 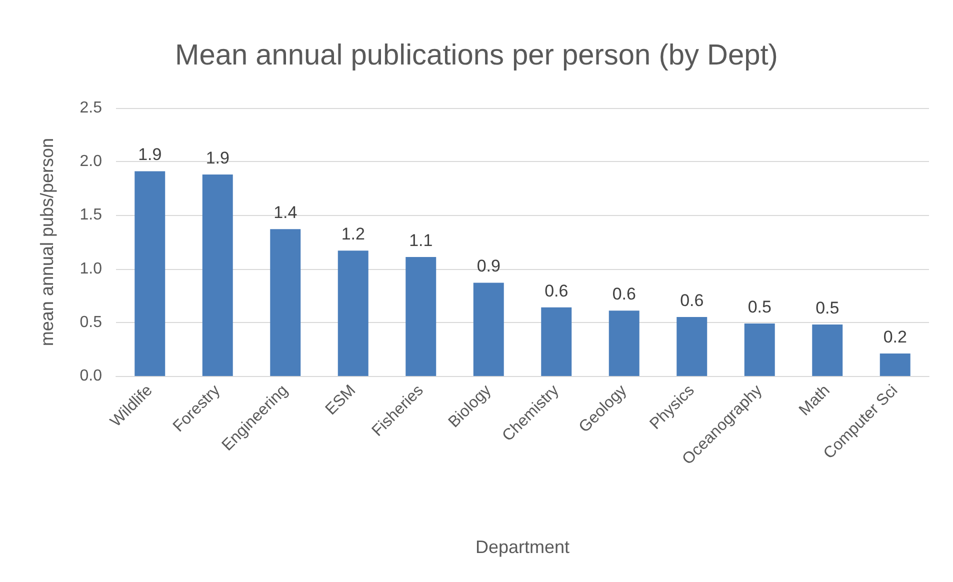 I want to click on y-tick-label: 1.0, so click(x=91, y=269).